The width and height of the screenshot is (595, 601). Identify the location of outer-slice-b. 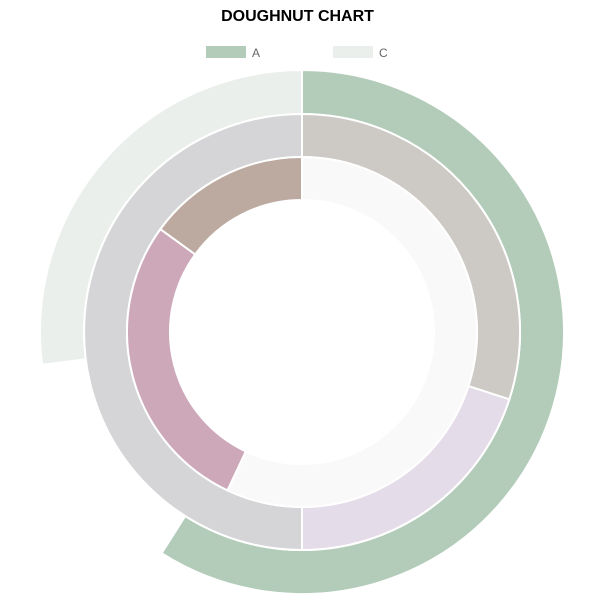
(114, 456).